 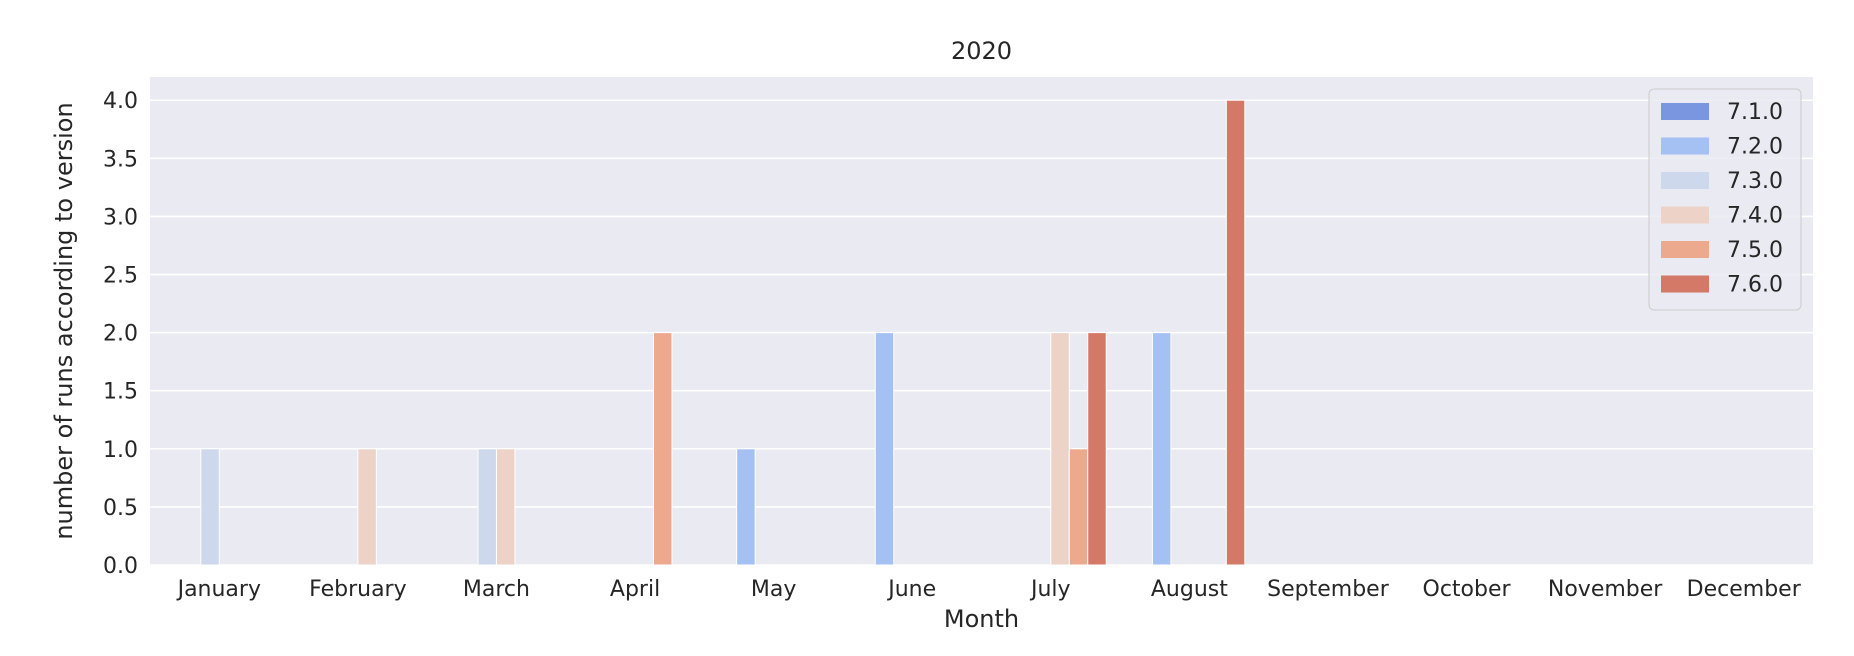 What do you see at coordinates (1189, 589) in the screenshot?
I see `x-tick-label: August` at bounding box center [1189, 589].